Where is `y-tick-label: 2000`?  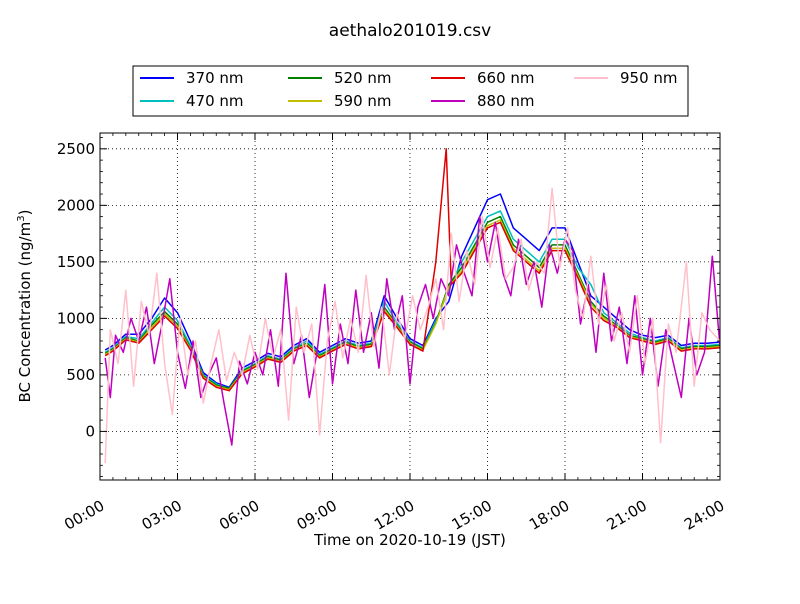
y-tick-label: 2000 is located at coordinates (76, 205).